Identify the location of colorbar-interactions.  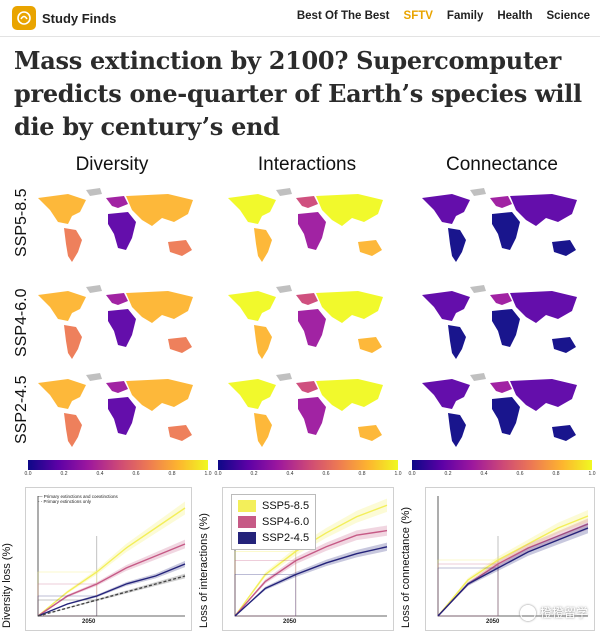
(308, 465).